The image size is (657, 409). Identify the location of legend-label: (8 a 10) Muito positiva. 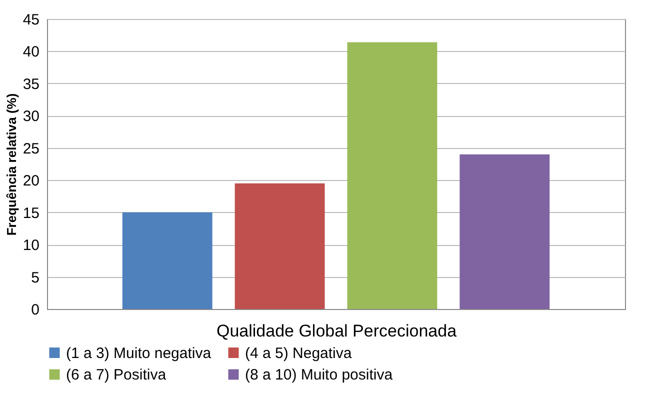
(319, 375).